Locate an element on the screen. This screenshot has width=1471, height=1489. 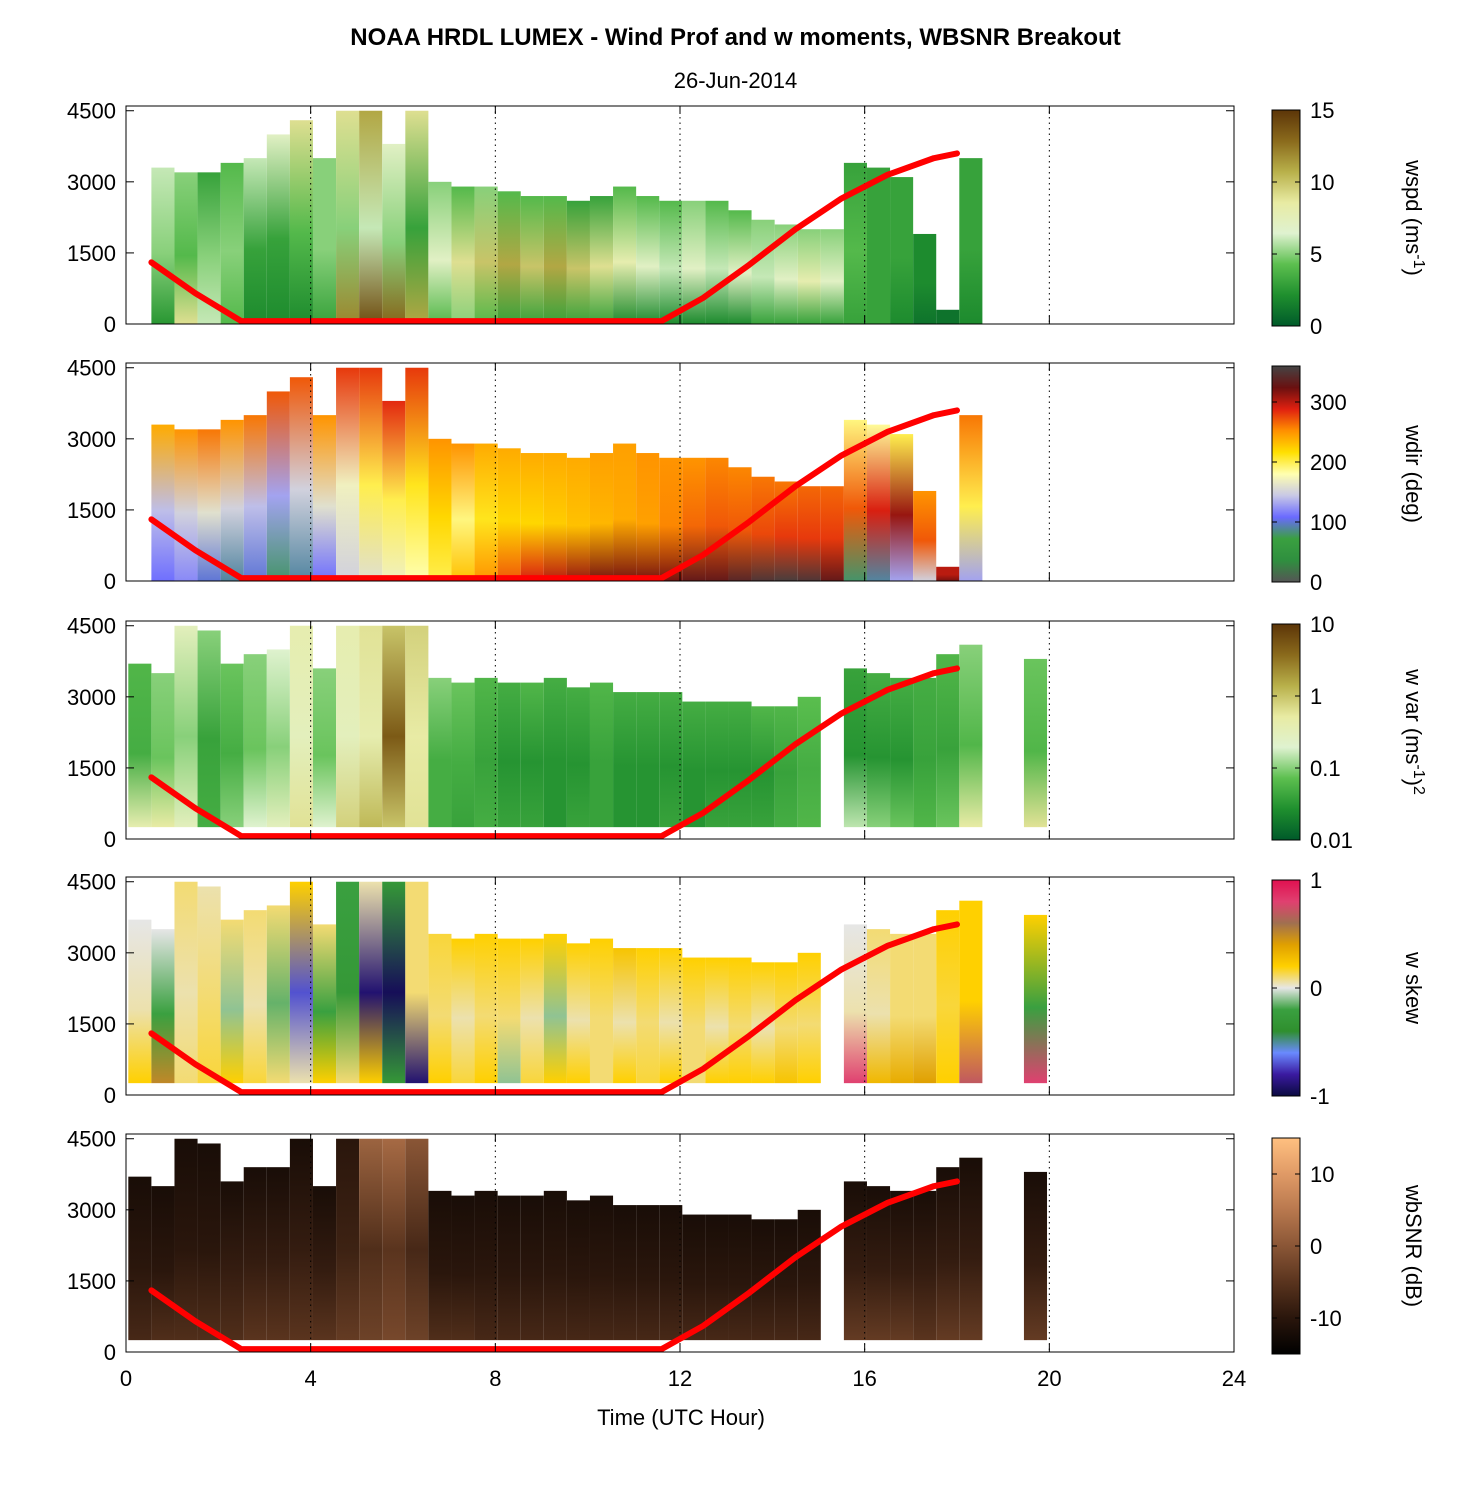
panel-wskew: 0 1500 3000 4500 -1 0 1 w skew is located at coordinates (746, 988).